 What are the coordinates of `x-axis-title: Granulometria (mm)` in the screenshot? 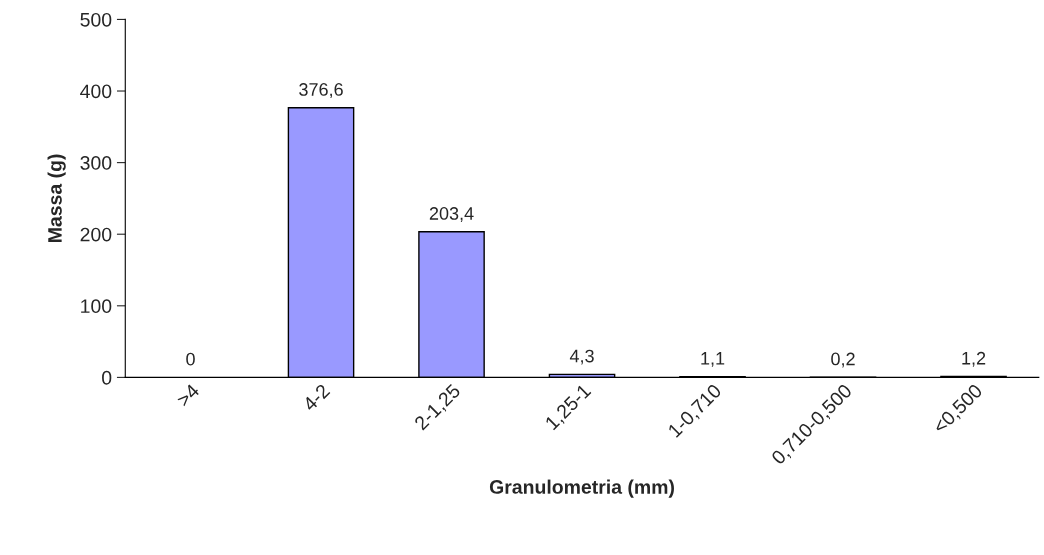 It's located at (581, 488).